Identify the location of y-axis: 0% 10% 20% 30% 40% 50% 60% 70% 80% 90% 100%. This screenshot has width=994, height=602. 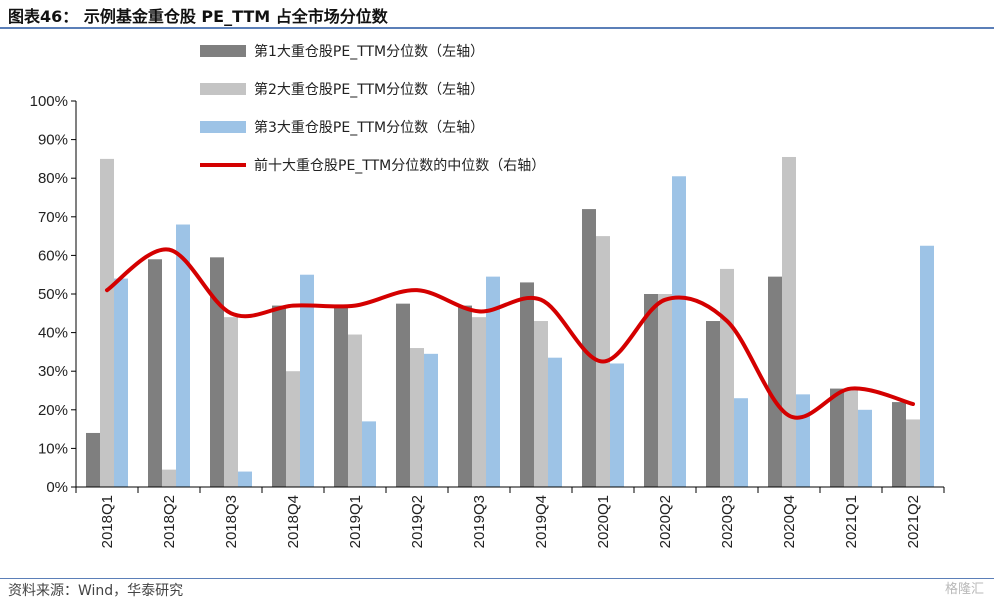
(53, 294).